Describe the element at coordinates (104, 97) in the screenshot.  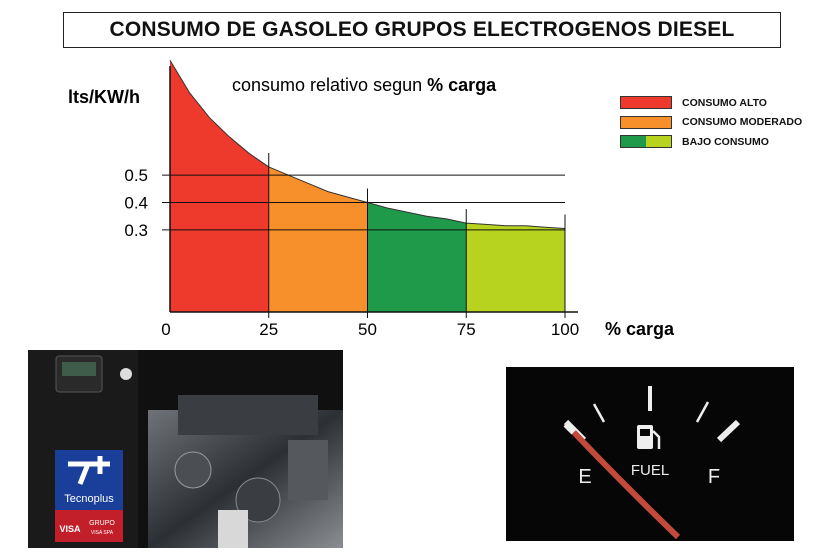
I see `y-axis-label: lts/KW/h` at that location.